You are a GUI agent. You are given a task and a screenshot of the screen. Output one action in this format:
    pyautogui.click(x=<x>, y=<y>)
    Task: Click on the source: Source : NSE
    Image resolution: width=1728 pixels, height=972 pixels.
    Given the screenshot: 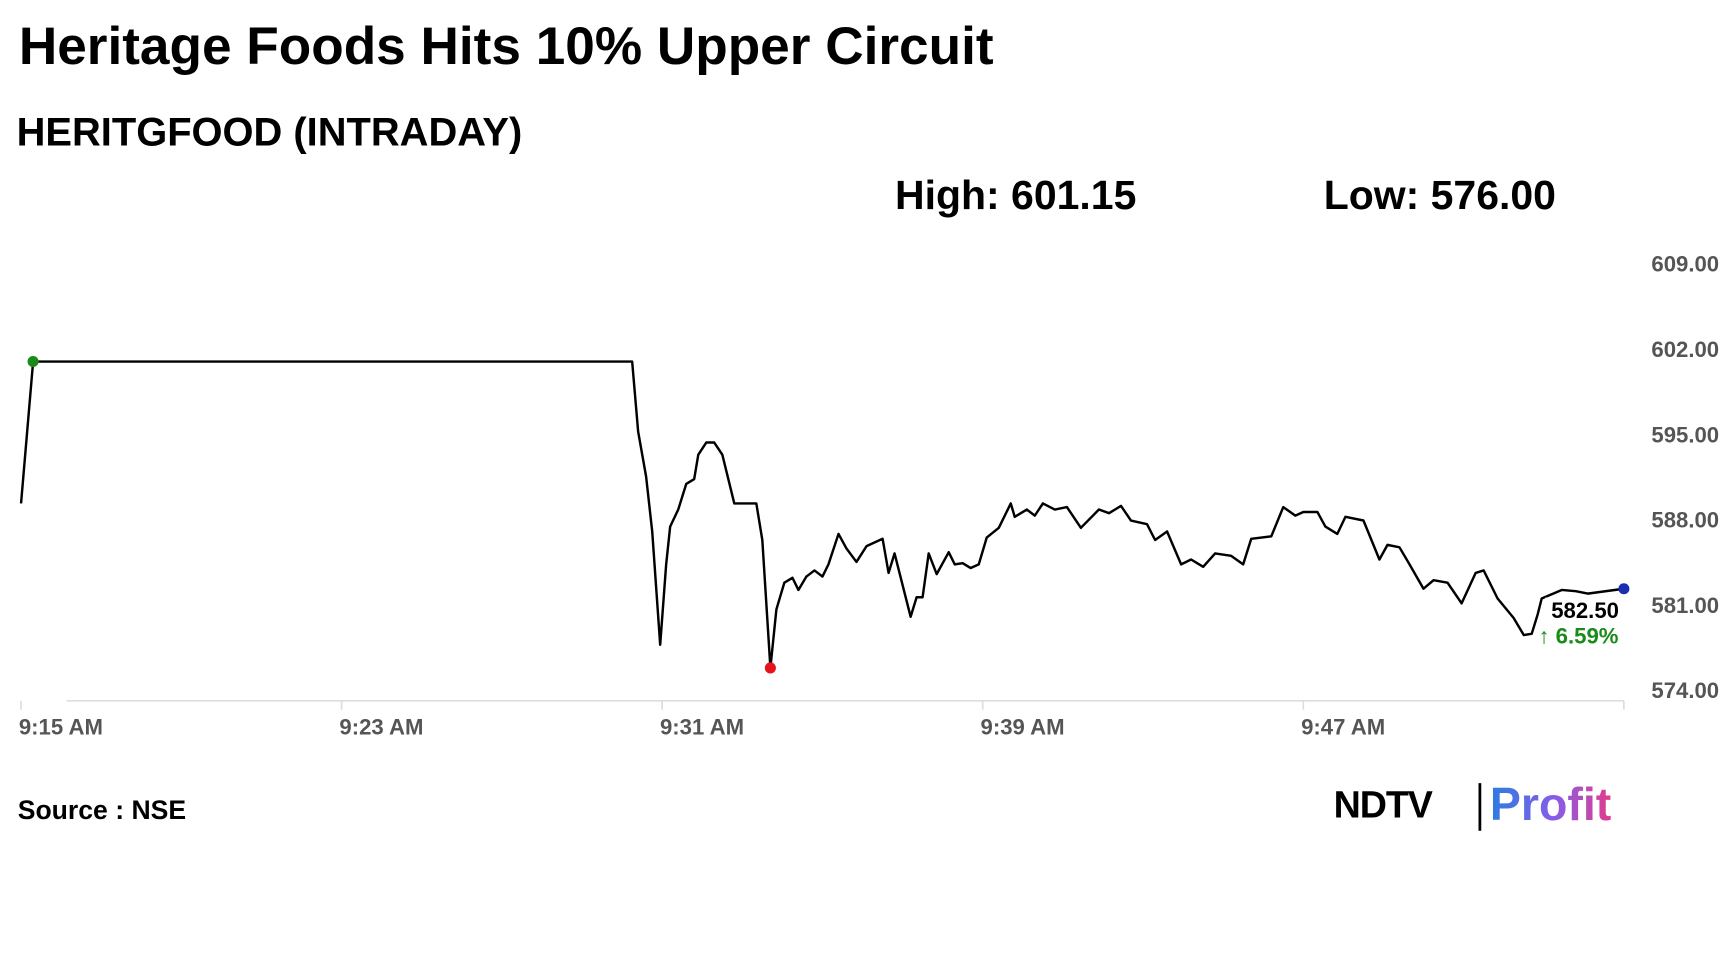 What is the action you would take?
    pyautogui.click(x=102, y=810)
    